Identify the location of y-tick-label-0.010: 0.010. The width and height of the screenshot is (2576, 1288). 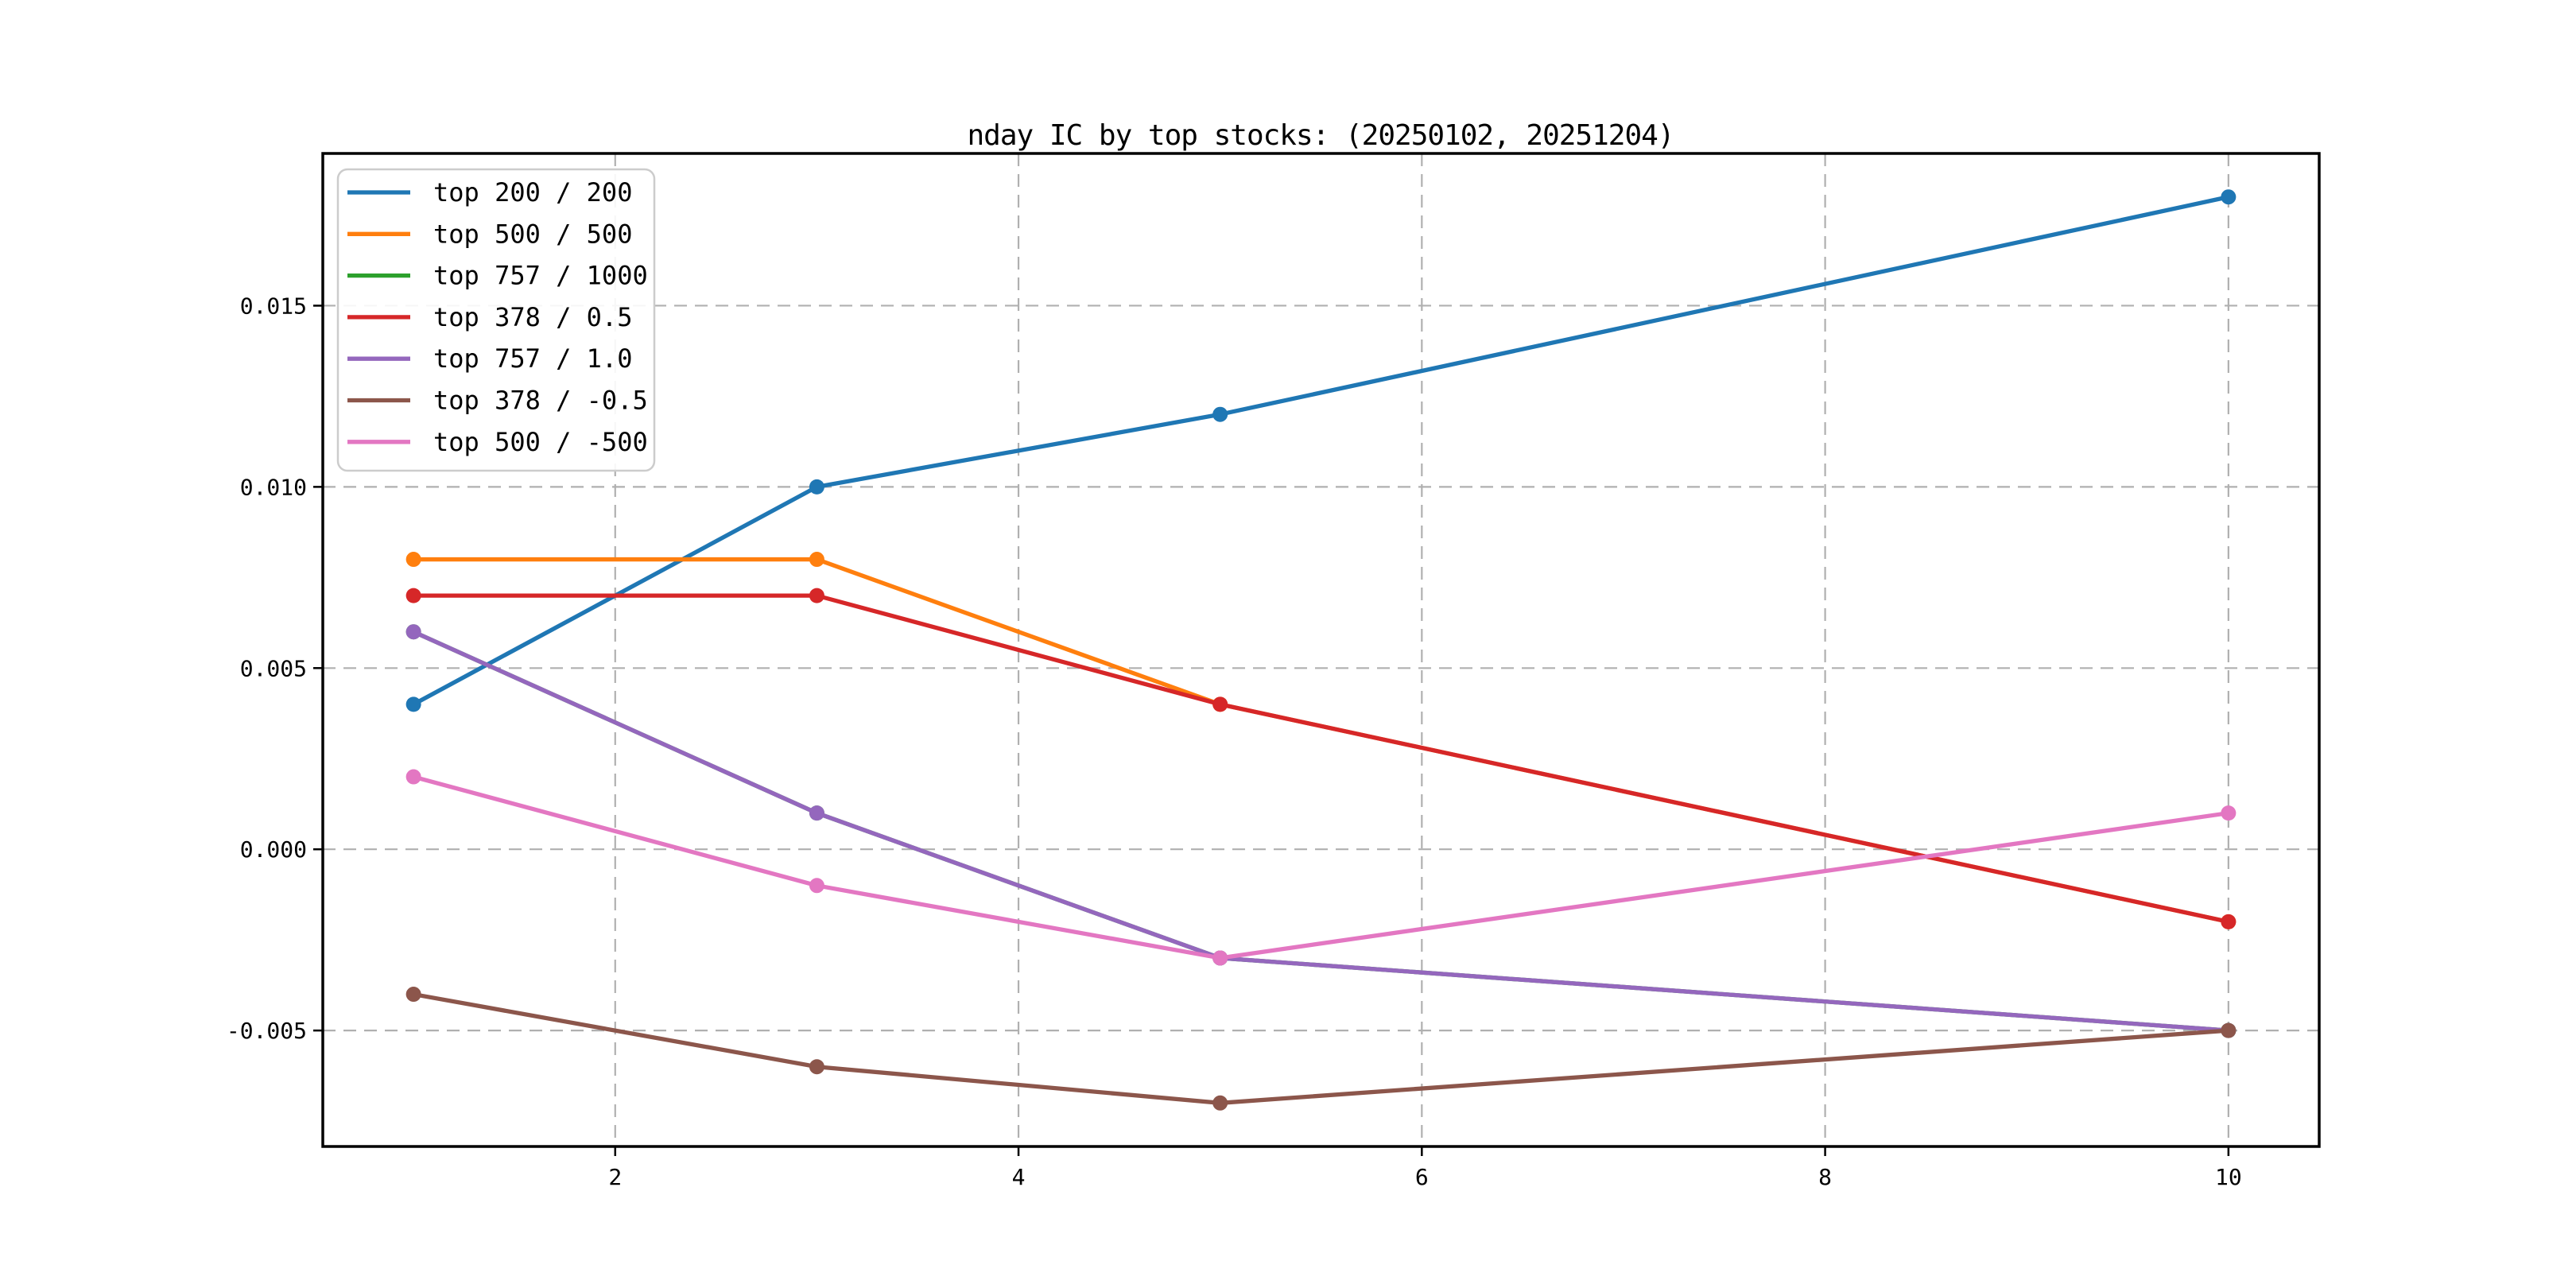
(273, 487).